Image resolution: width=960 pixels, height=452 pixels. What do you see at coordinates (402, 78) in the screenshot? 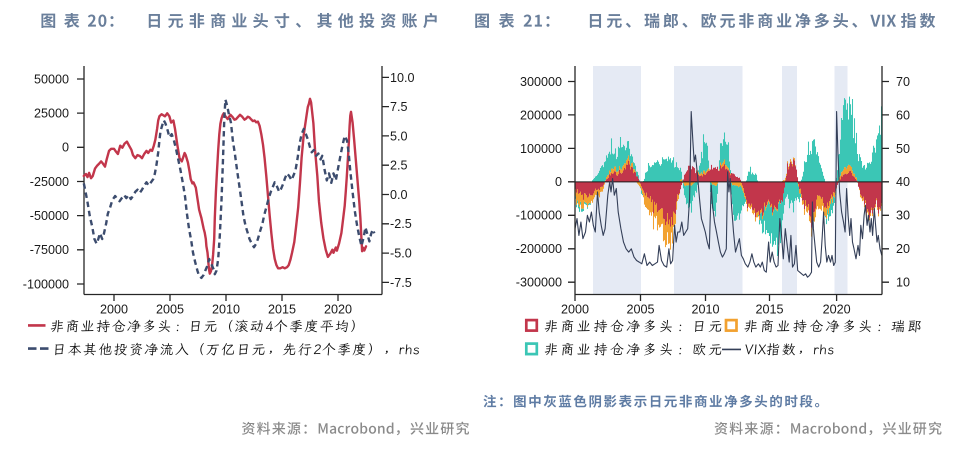
I see `svg-text: 10.0` at bounding box center [402, 78].